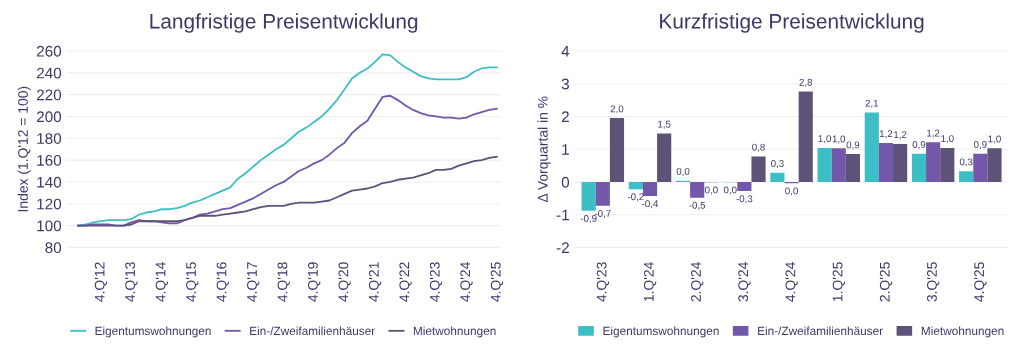 Image resolution: width=1024 pixels, height=347 pixels. I want to click on x-tick-label: 4.Q'20, so click(344, 282).